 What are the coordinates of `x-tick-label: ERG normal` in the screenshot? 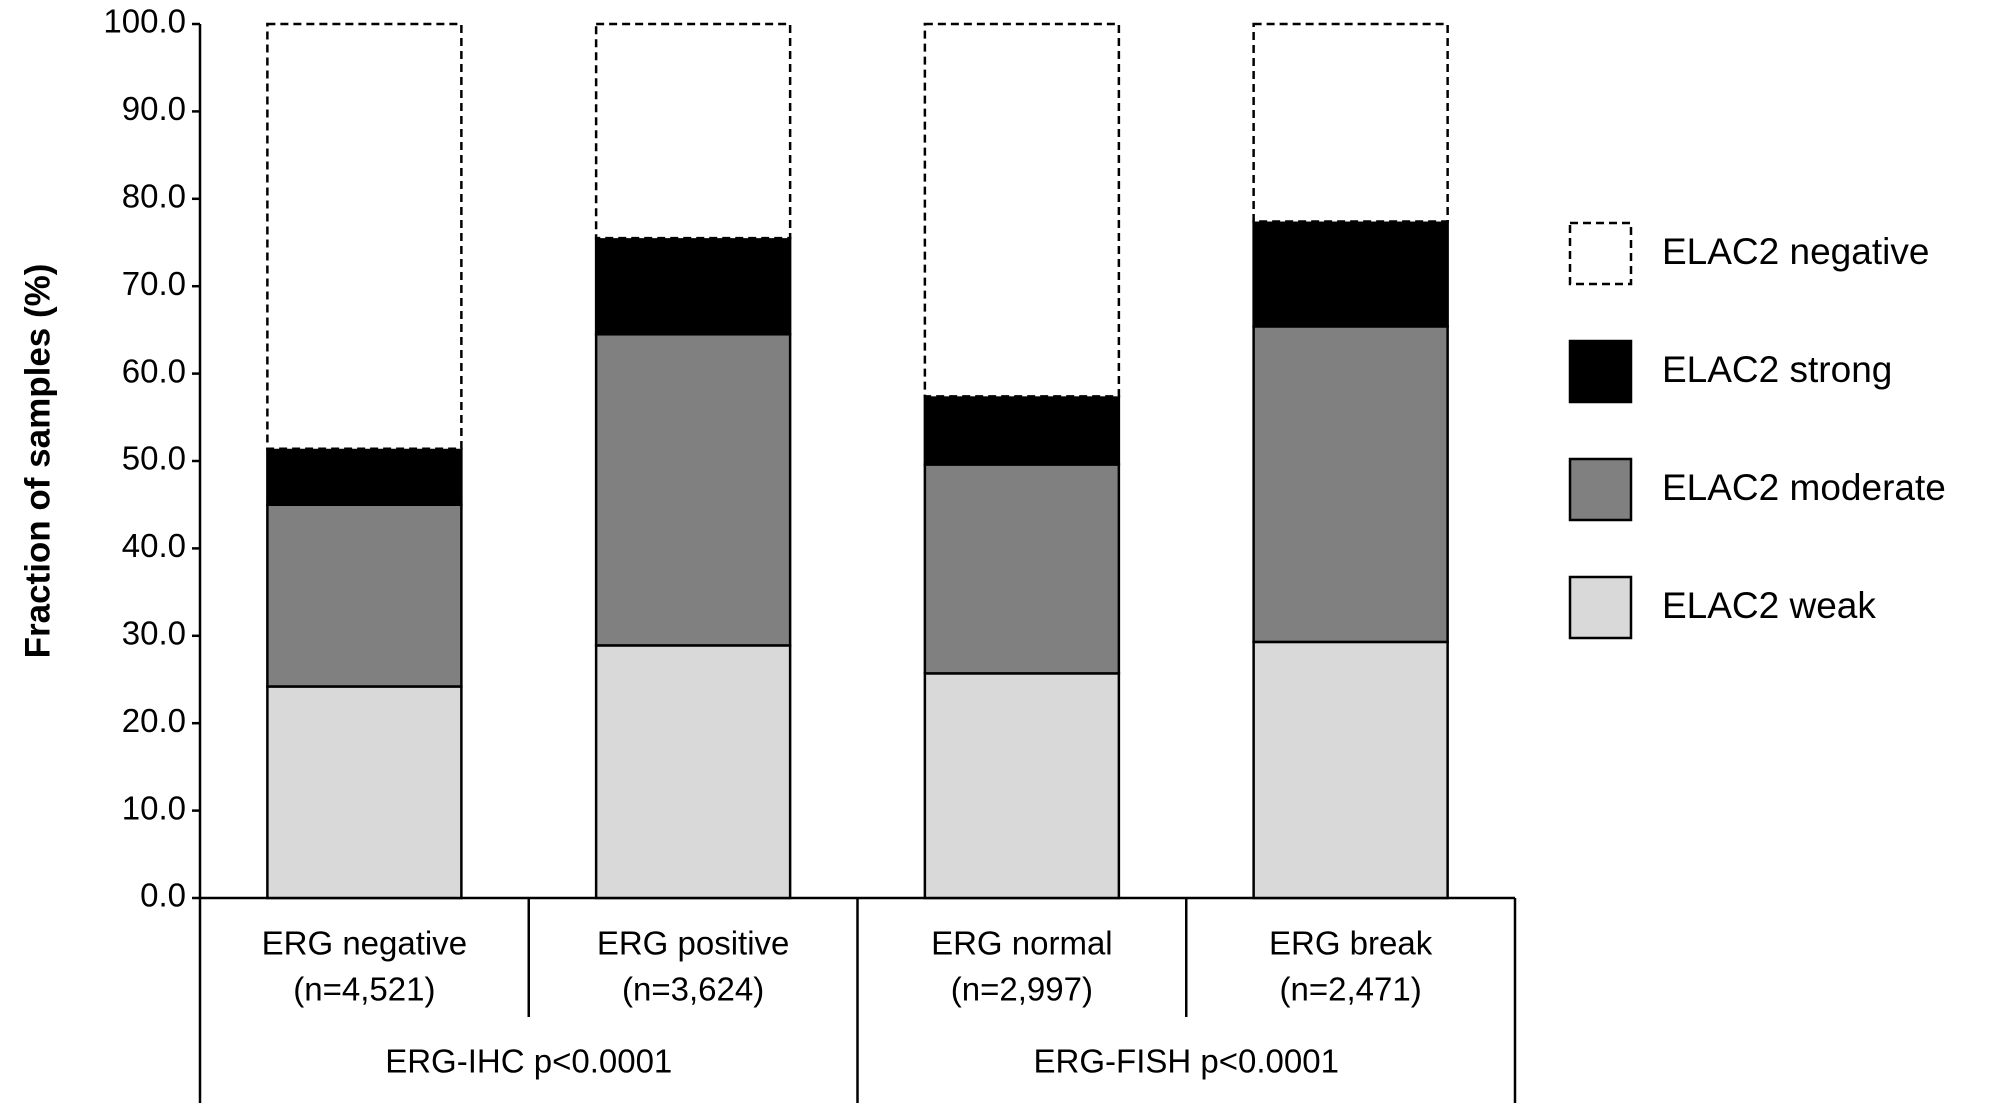 It's located at (1022, 943).